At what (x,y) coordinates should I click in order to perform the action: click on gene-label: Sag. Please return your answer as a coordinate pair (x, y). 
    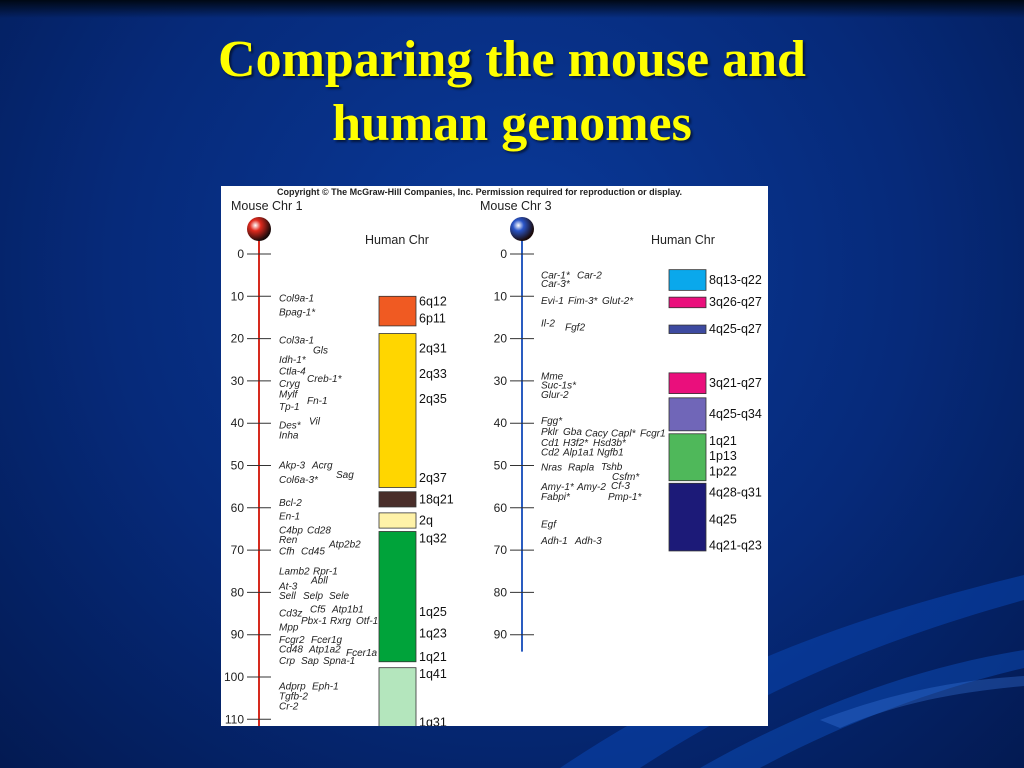
    Looking at the image, I should click on (345, 475).